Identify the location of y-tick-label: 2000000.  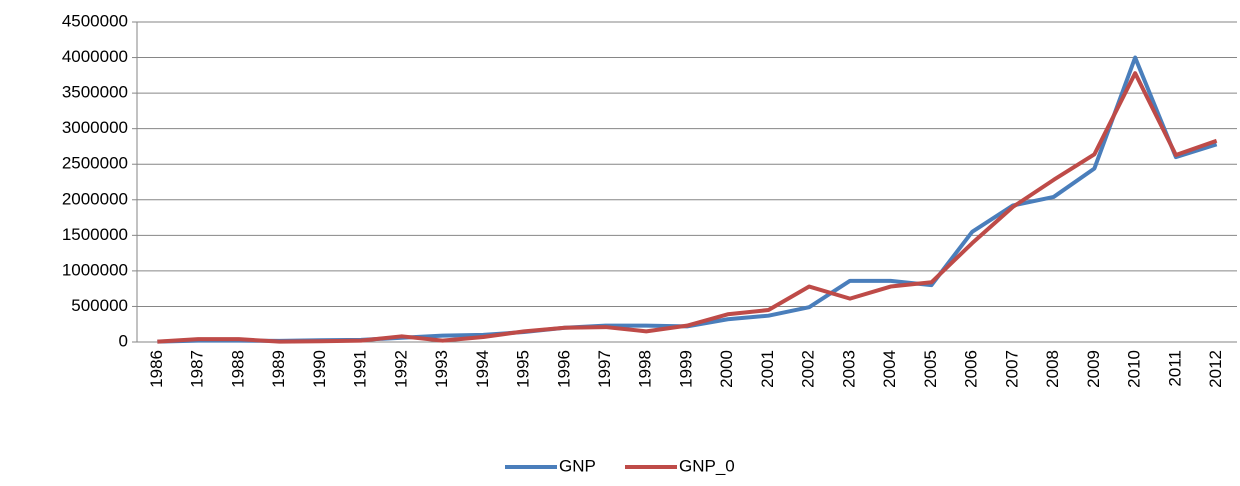
(95, 198).